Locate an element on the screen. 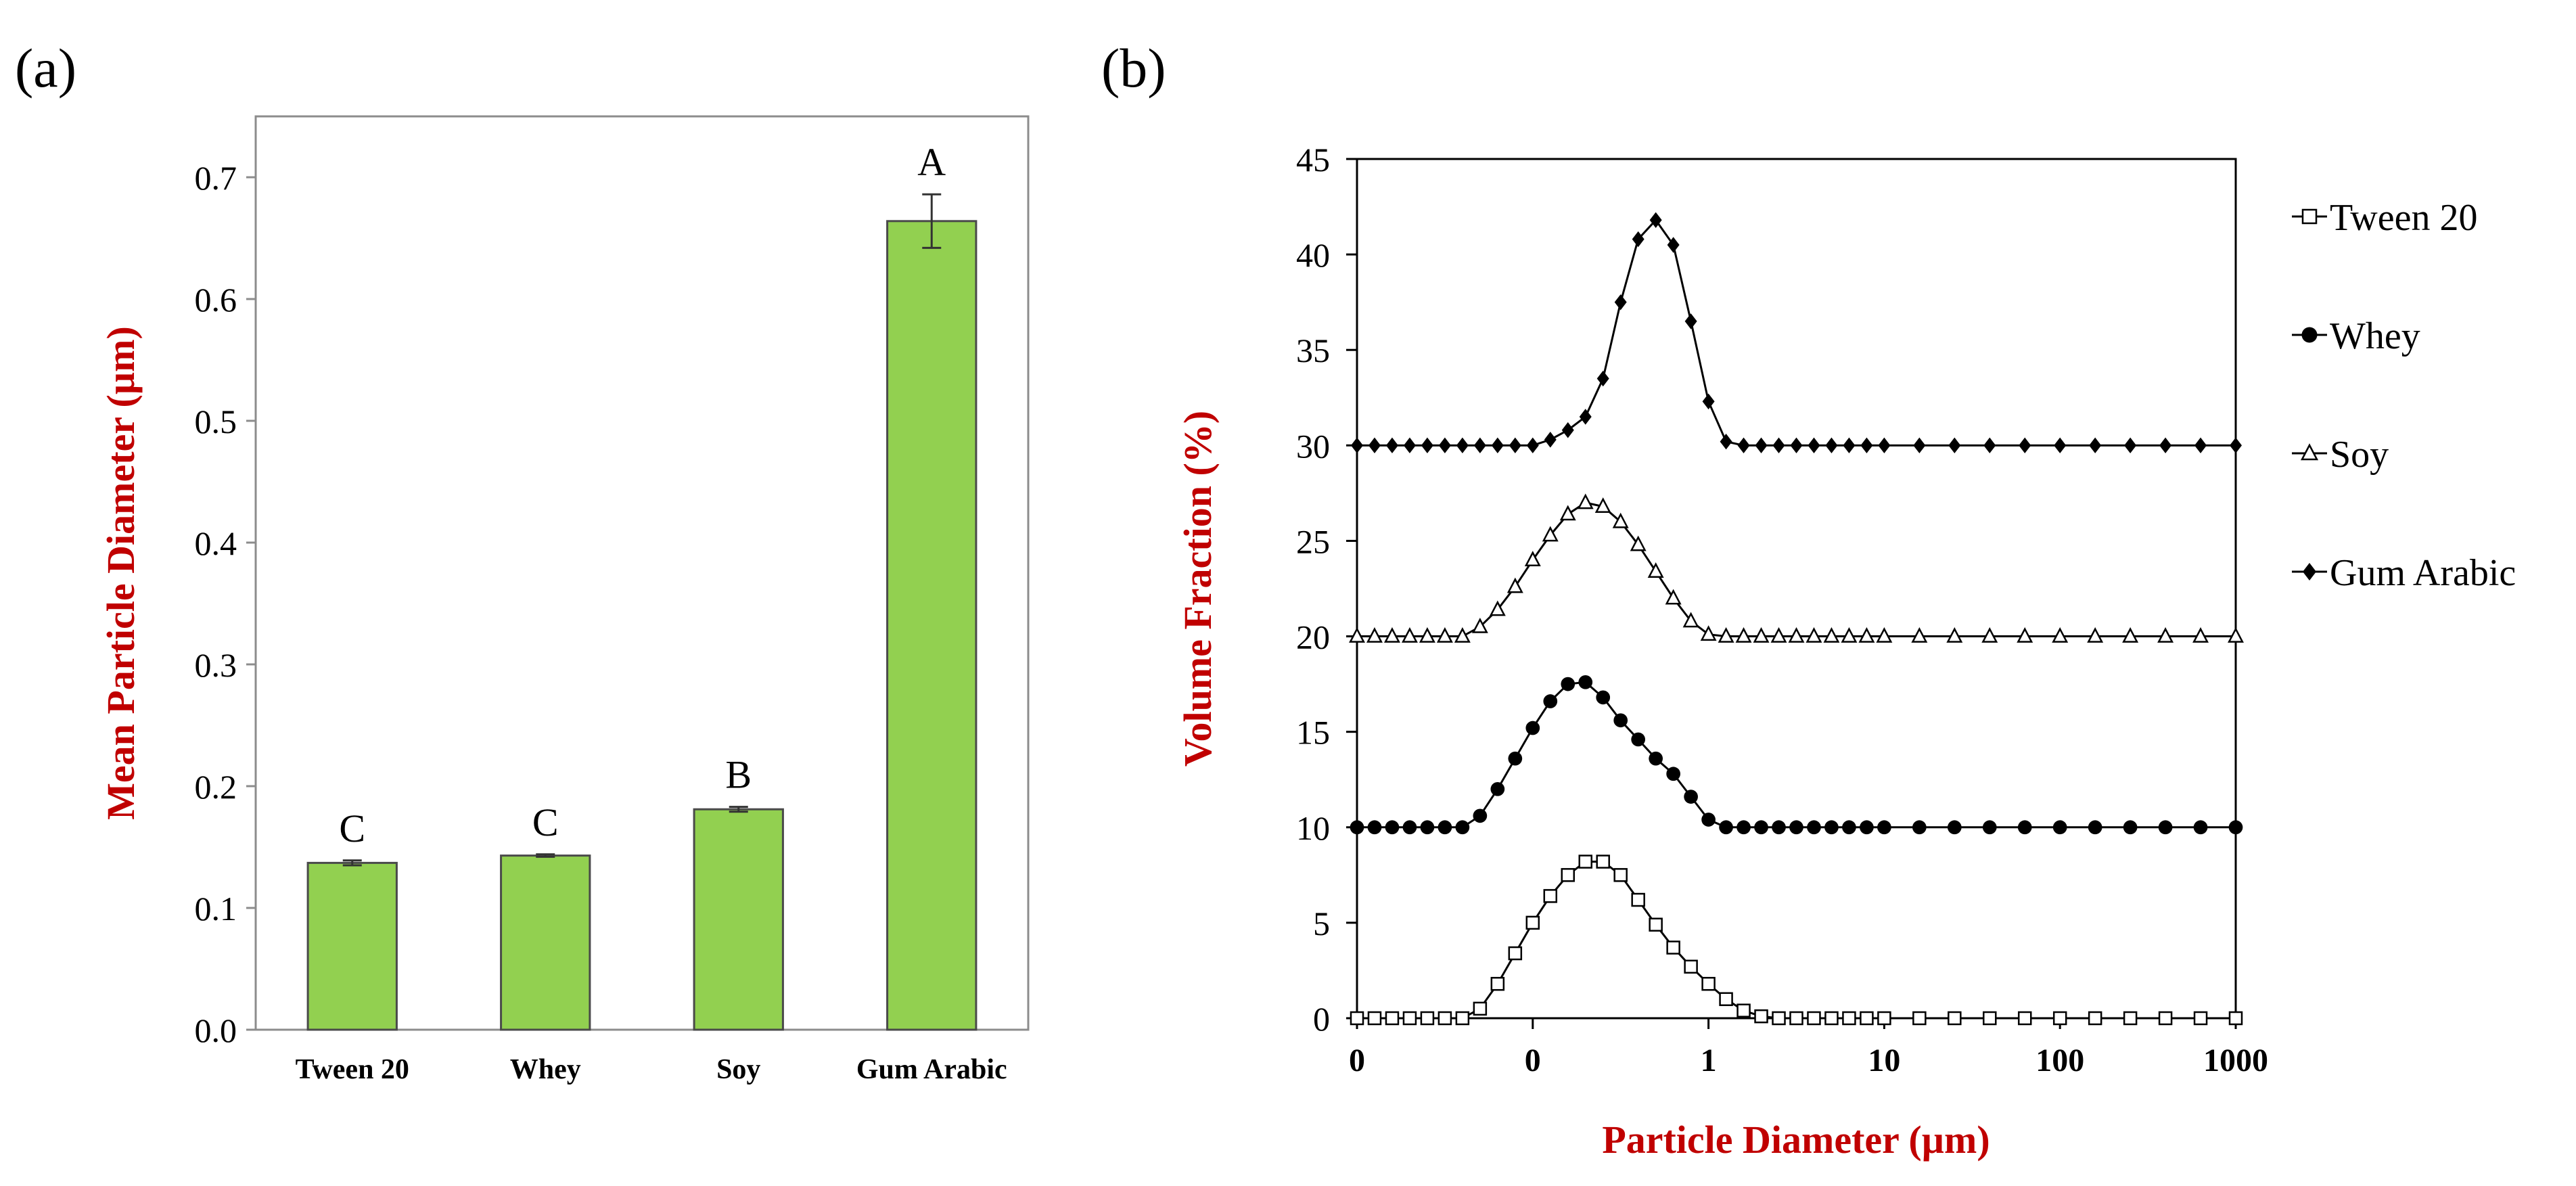 This screenshot has height=1186, width=2576. legend-label: Gum Arabic is located at coordinates (2423, 573).